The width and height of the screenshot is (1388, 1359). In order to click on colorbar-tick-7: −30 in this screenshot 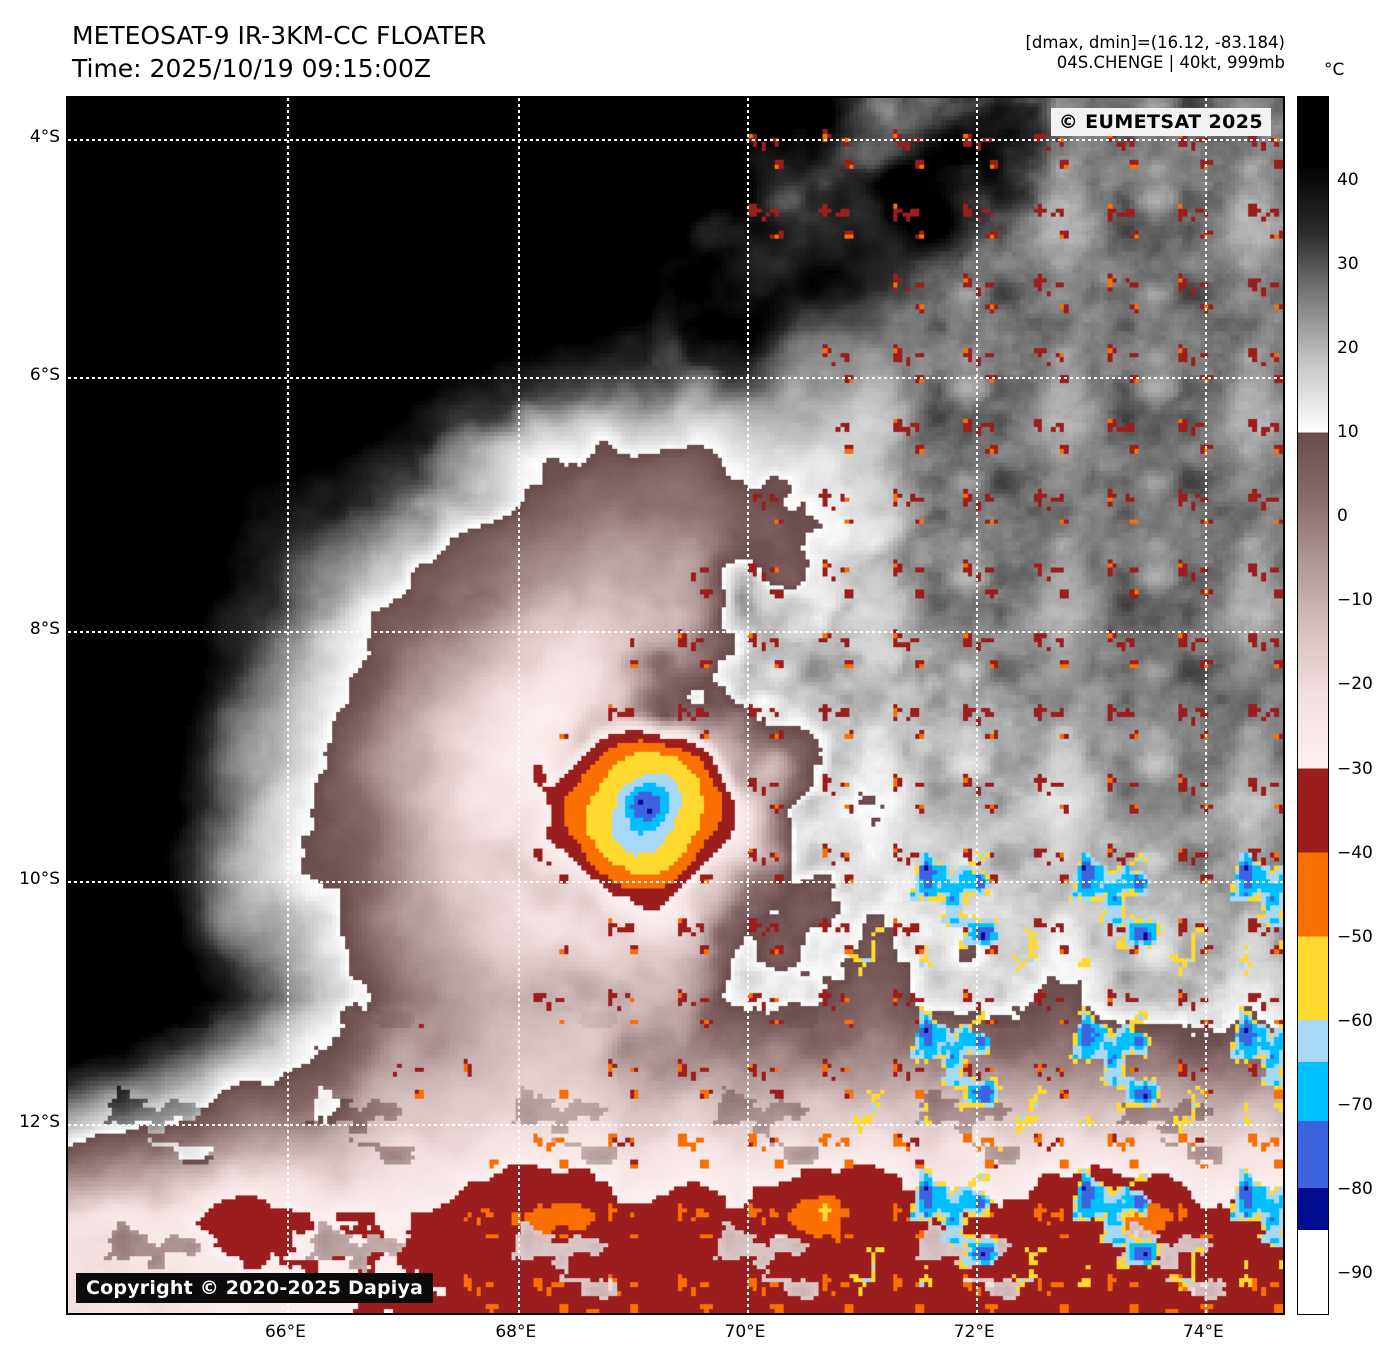, I will do `click(1355, 768)`.